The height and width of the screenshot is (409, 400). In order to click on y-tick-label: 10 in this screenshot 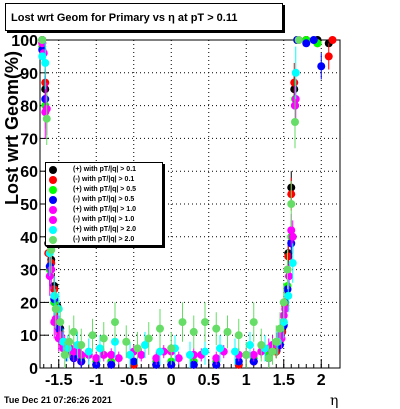, I will do `click(29, 336)`.